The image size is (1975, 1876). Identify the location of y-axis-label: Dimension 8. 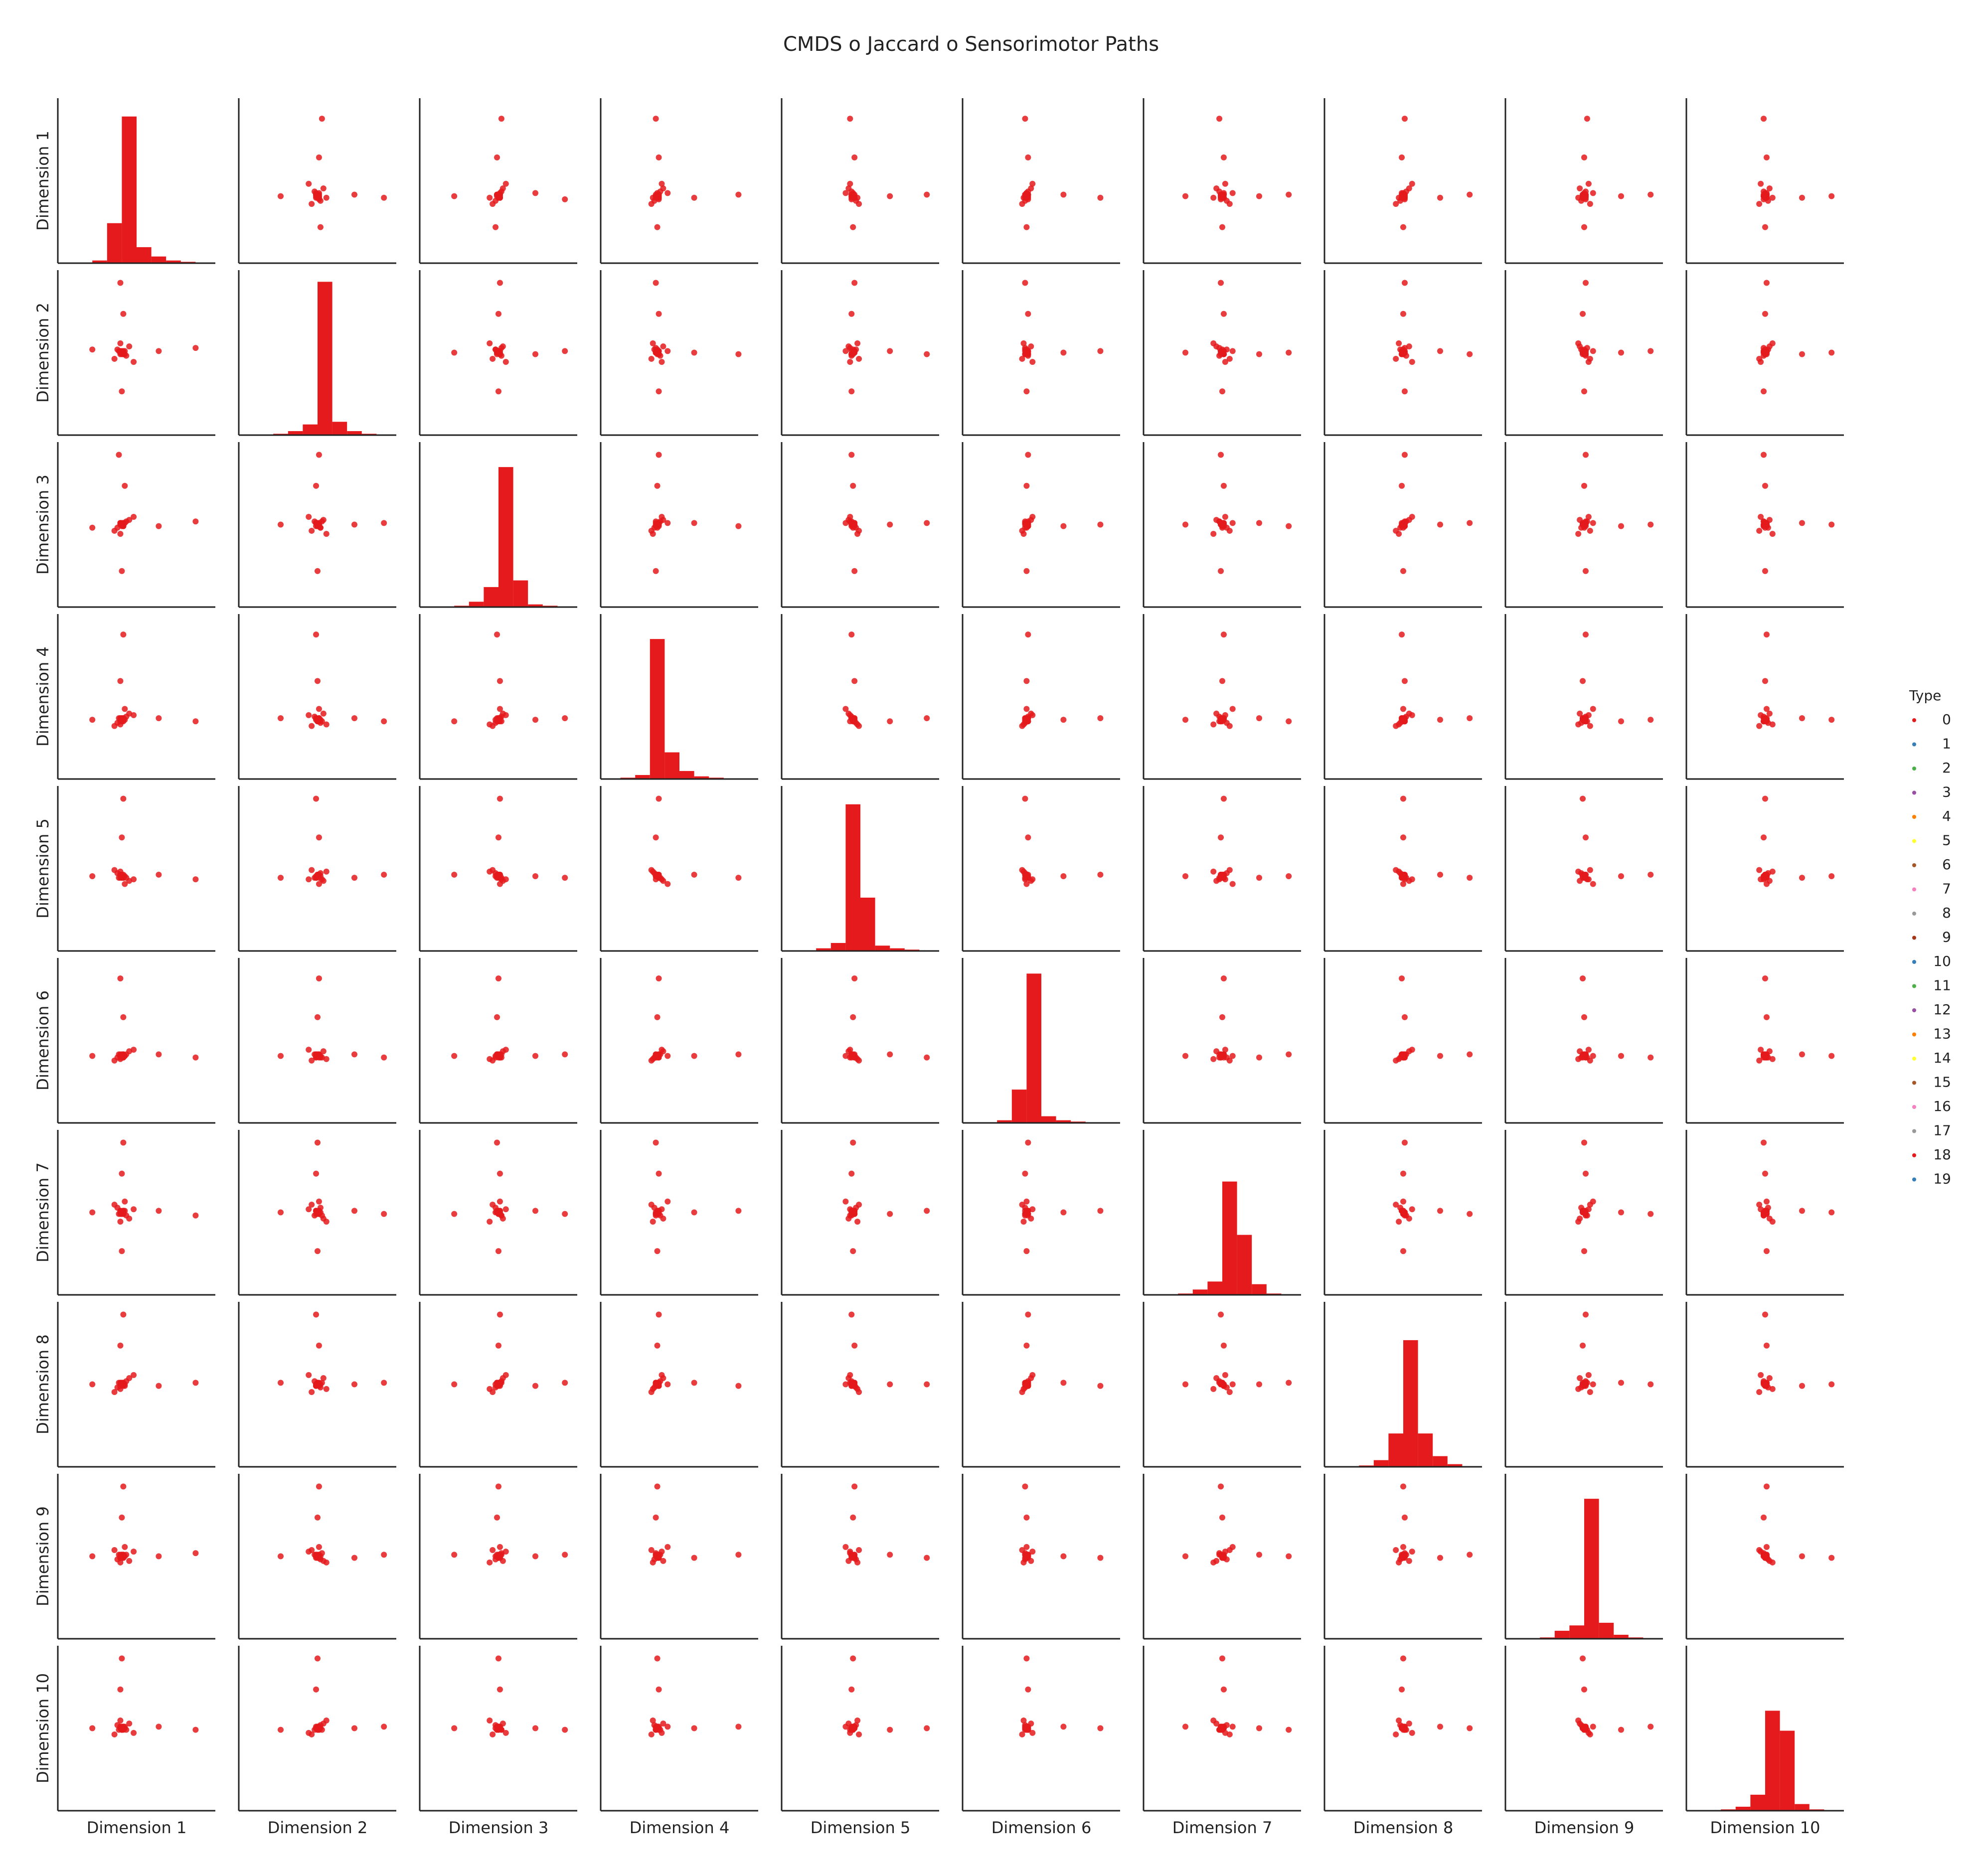
(42, 1384).